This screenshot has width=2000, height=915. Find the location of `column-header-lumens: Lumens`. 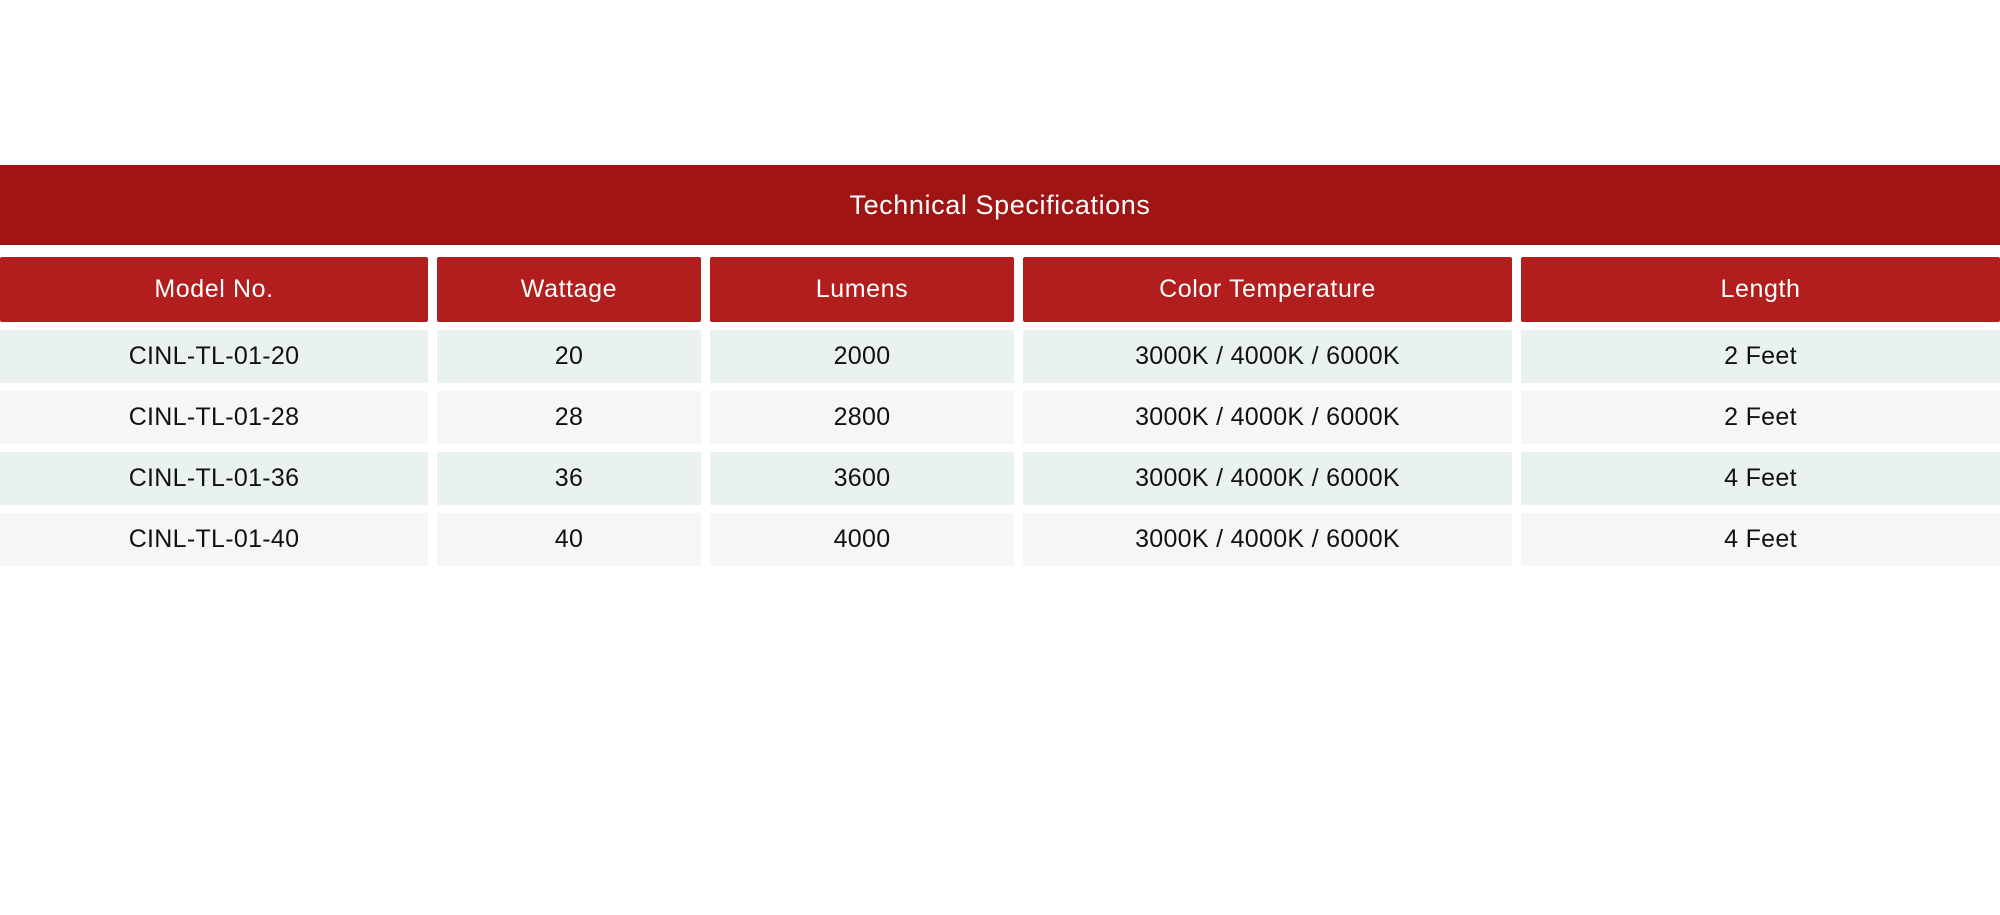

column-header-lumens: Lumens is located at coordinates (862, 289).